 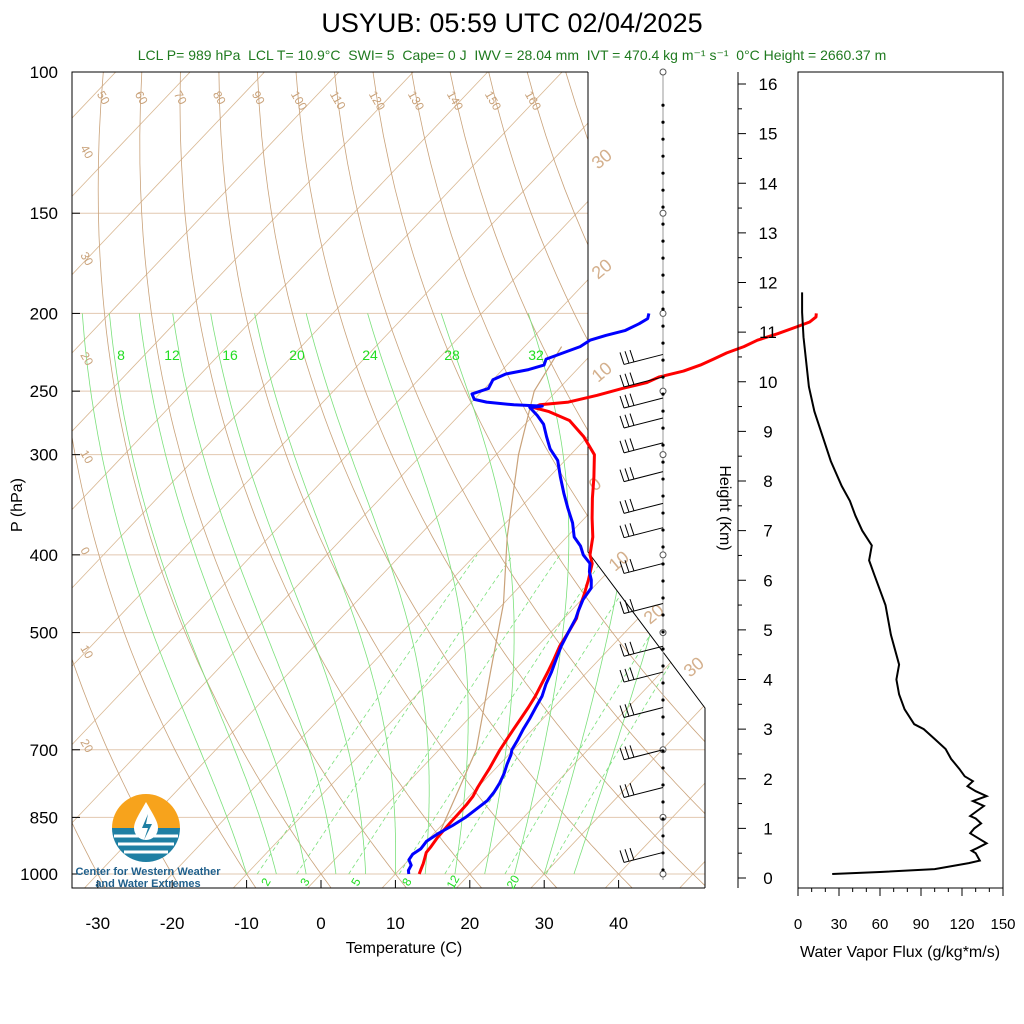 I want to click on mixing-ratio-line, so click(x=502, y=714).